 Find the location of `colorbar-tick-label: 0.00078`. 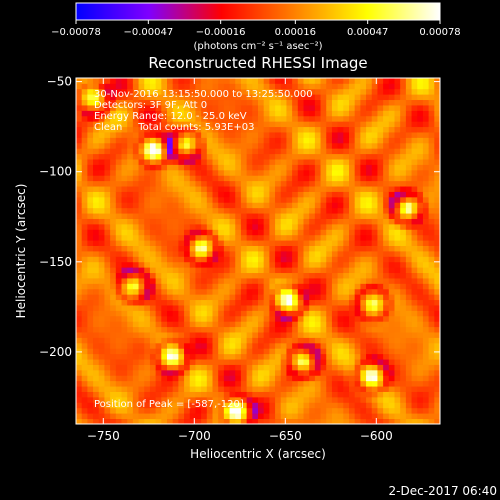

colorbar-tick-label: 0.00078 is located at coordinates (439, 32).